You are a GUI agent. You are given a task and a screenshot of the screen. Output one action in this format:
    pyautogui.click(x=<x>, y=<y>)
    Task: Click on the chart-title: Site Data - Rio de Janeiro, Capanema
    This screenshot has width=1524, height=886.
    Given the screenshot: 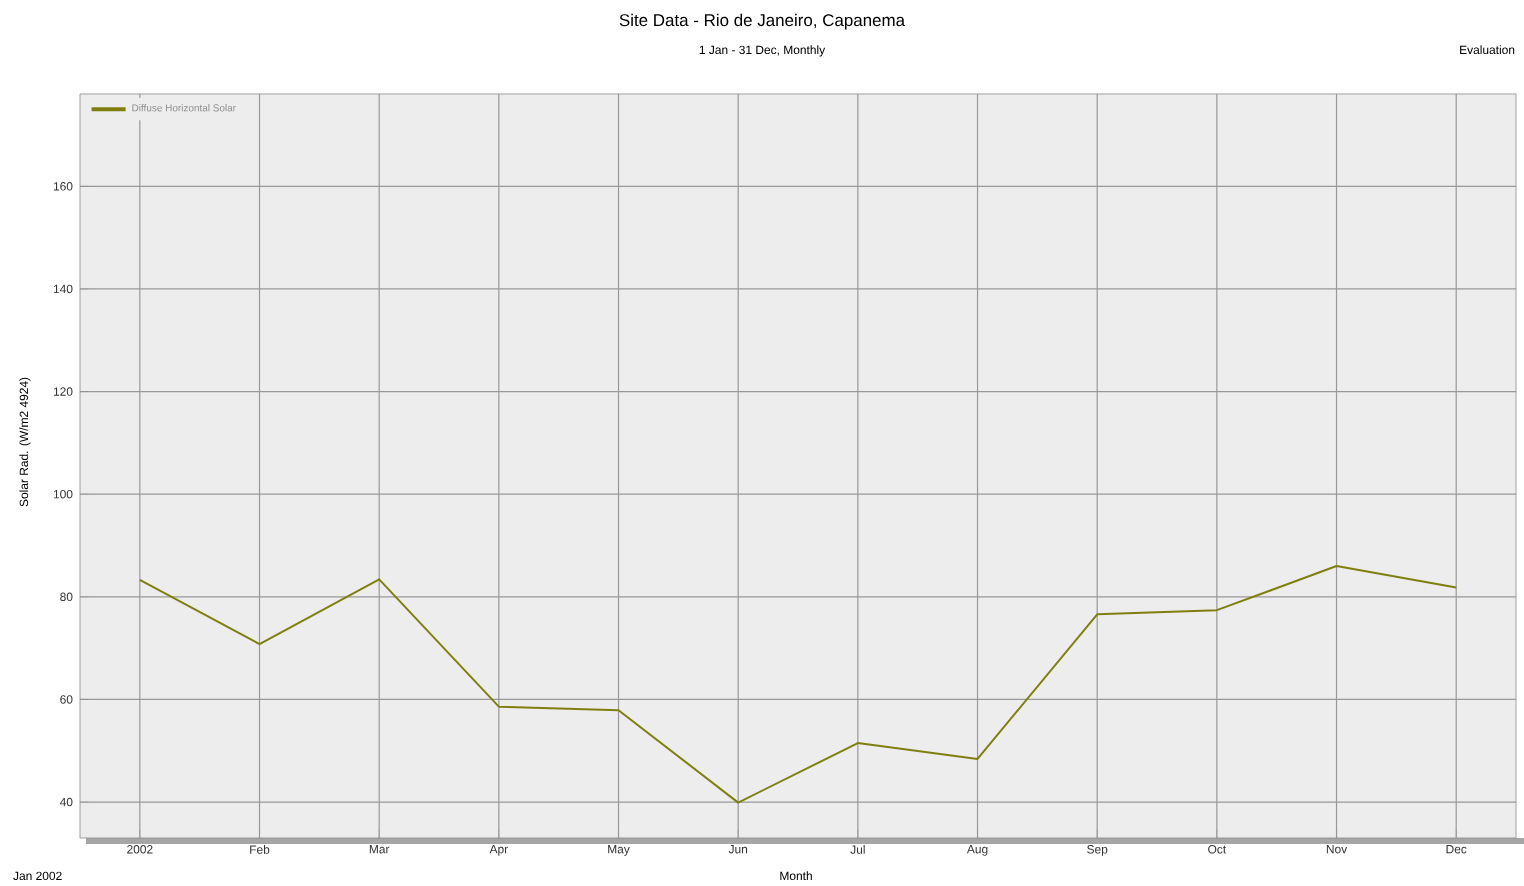 What is the action you would take?
    pyautogui.click(x=762, y=21)
    